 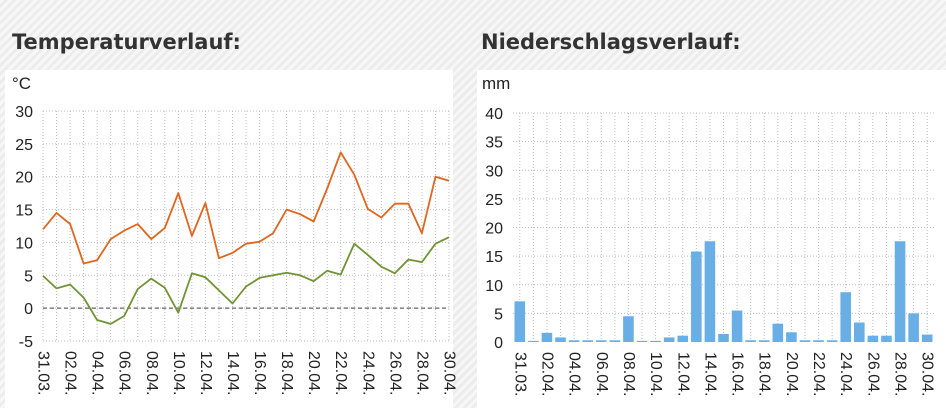 What do you see at coordinates (246, 280) in the screenshot?
I see `series-line-min` at bounding box center [246, 280].